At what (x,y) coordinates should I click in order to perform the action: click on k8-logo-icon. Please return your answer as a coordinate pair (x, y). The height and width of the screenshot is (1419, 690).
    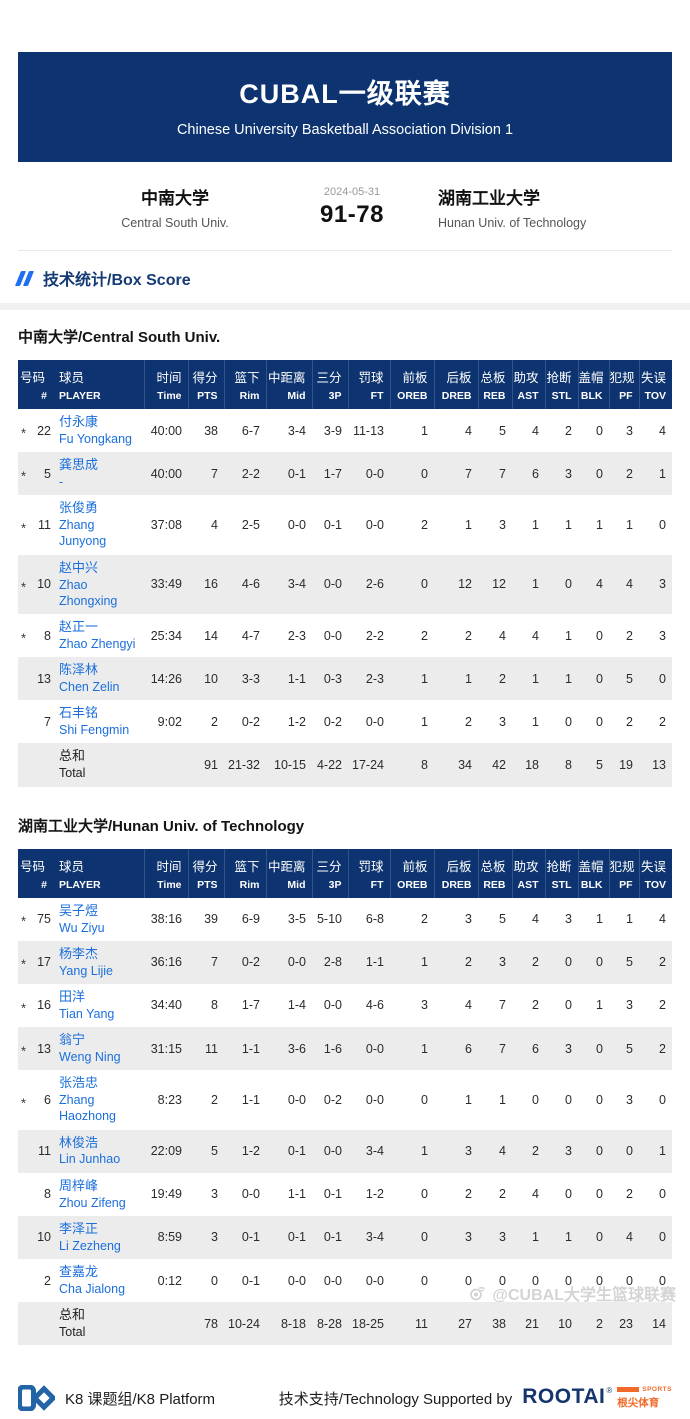
    Looking at the image, I should click on (36, 1398).